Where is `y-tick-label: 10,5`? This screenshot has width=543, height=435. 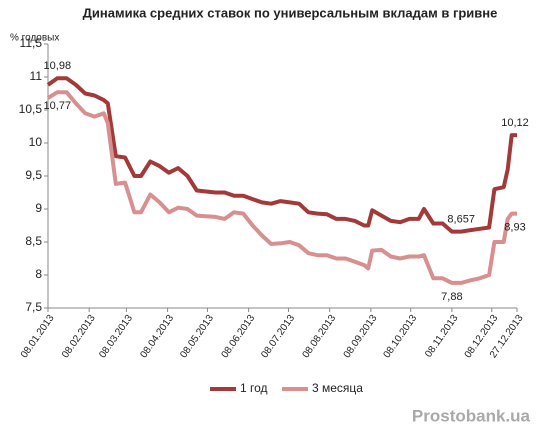
y-tick-label: 10,5 is located at coordinates (31, 109).